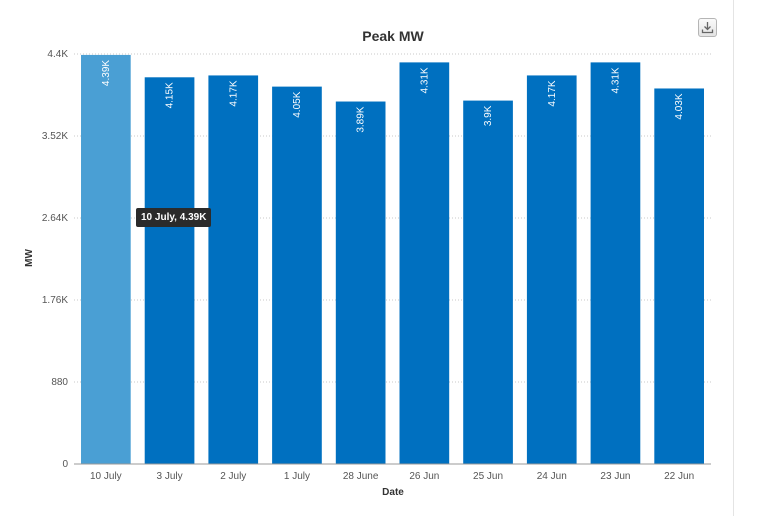 The width and height of the screenshot is (763, 516). What do you see at coordinates (29, 258) in the screenshot?
I see `y-axis-title: MW` at bounding box center [29, 258].